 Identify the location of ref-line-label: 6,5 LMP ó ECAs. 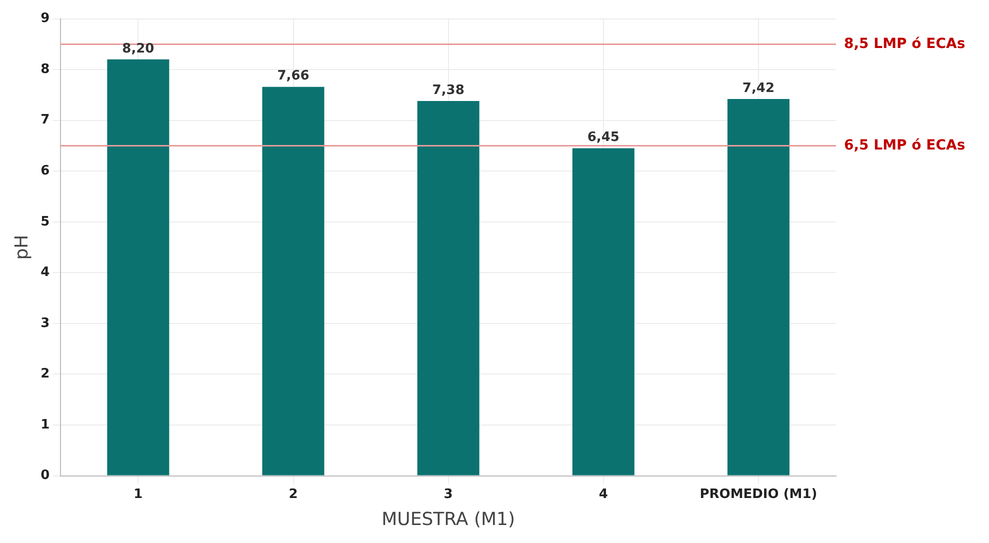
(905, 145).